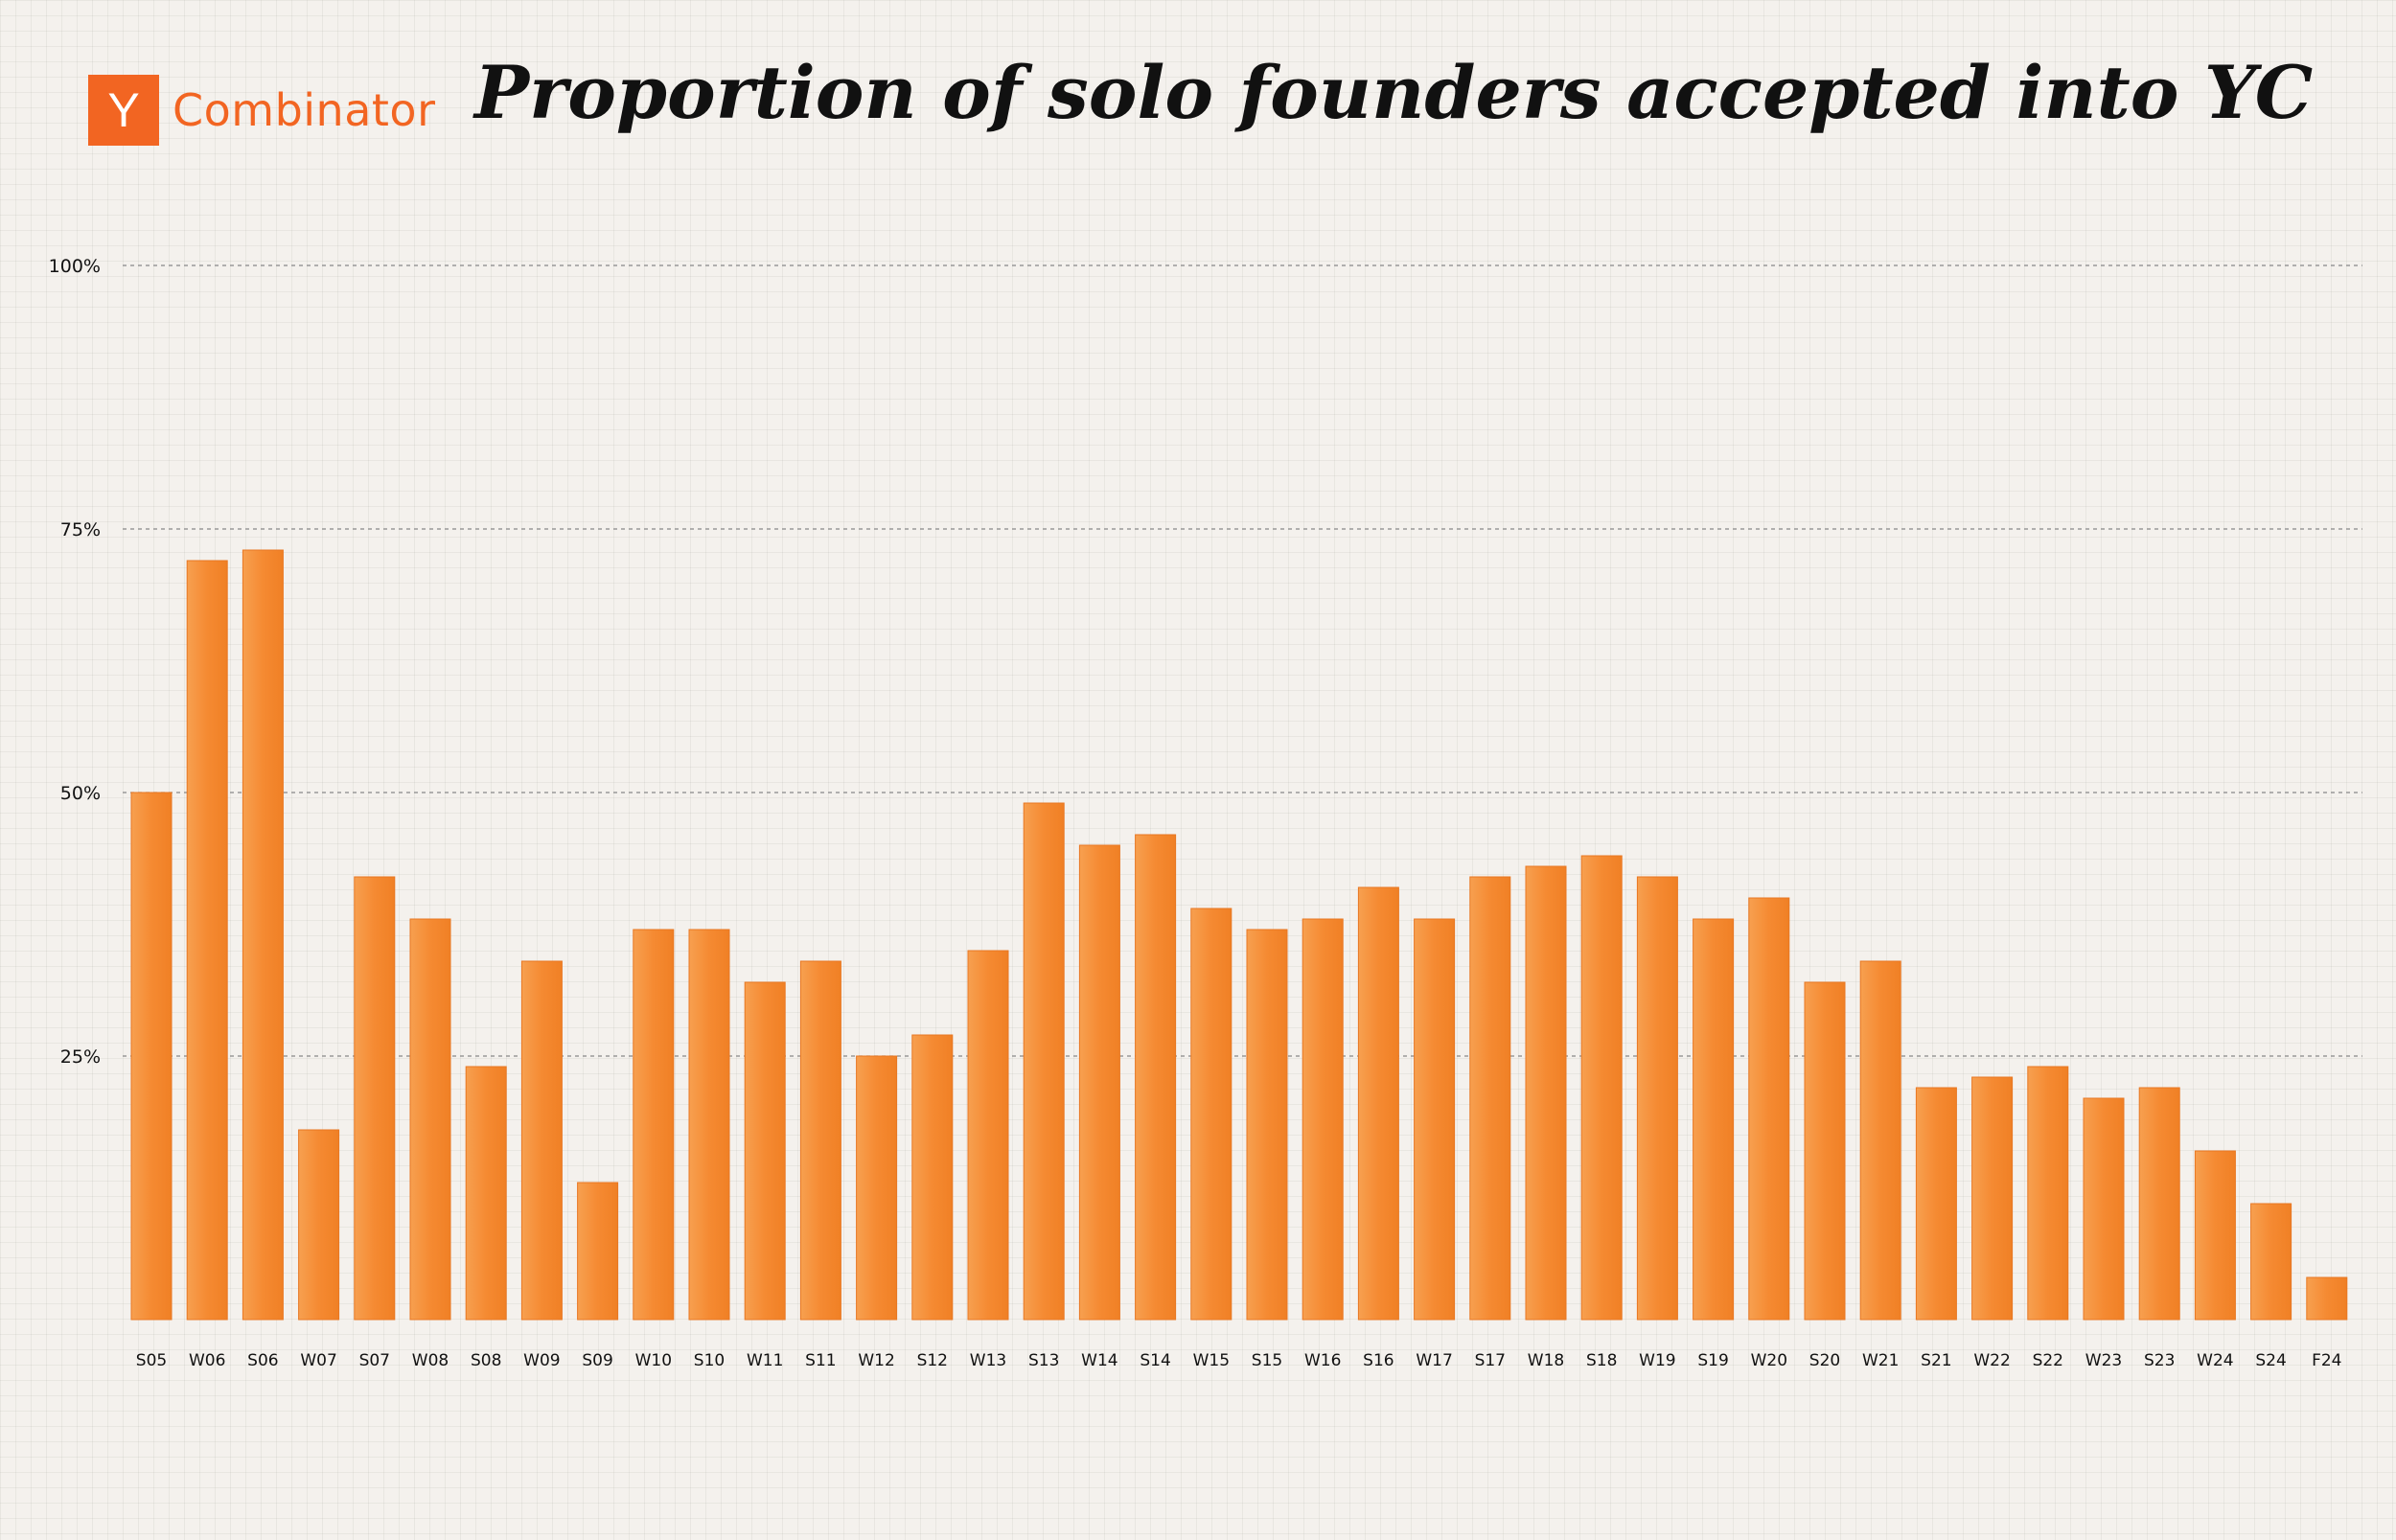  I want to click on x-tick-label: W12, so click(876, 1360).